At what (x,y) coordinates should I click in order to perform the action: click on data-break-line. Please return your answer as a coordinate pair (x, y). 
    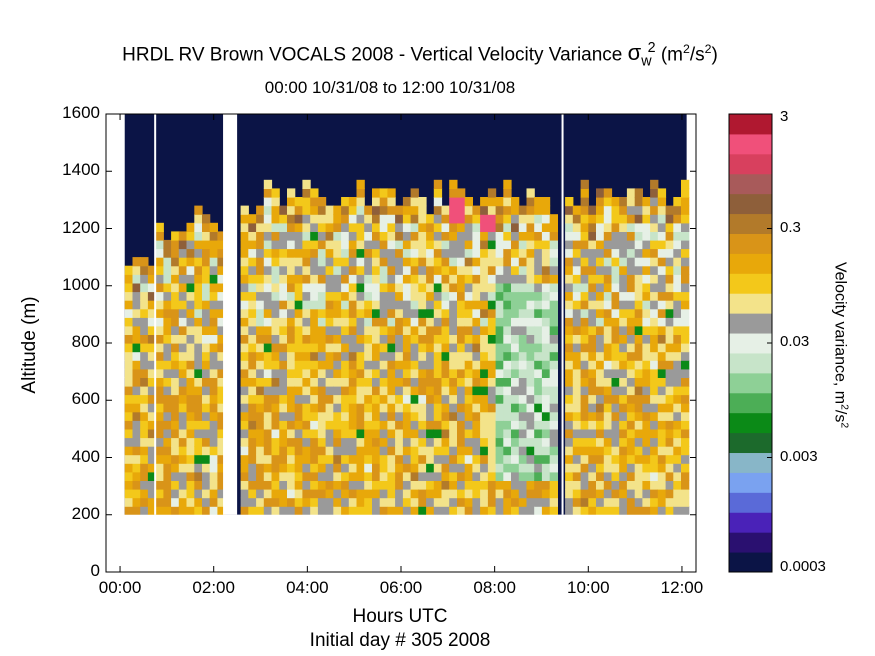
    Looking at the image, I should click on (155, 314).